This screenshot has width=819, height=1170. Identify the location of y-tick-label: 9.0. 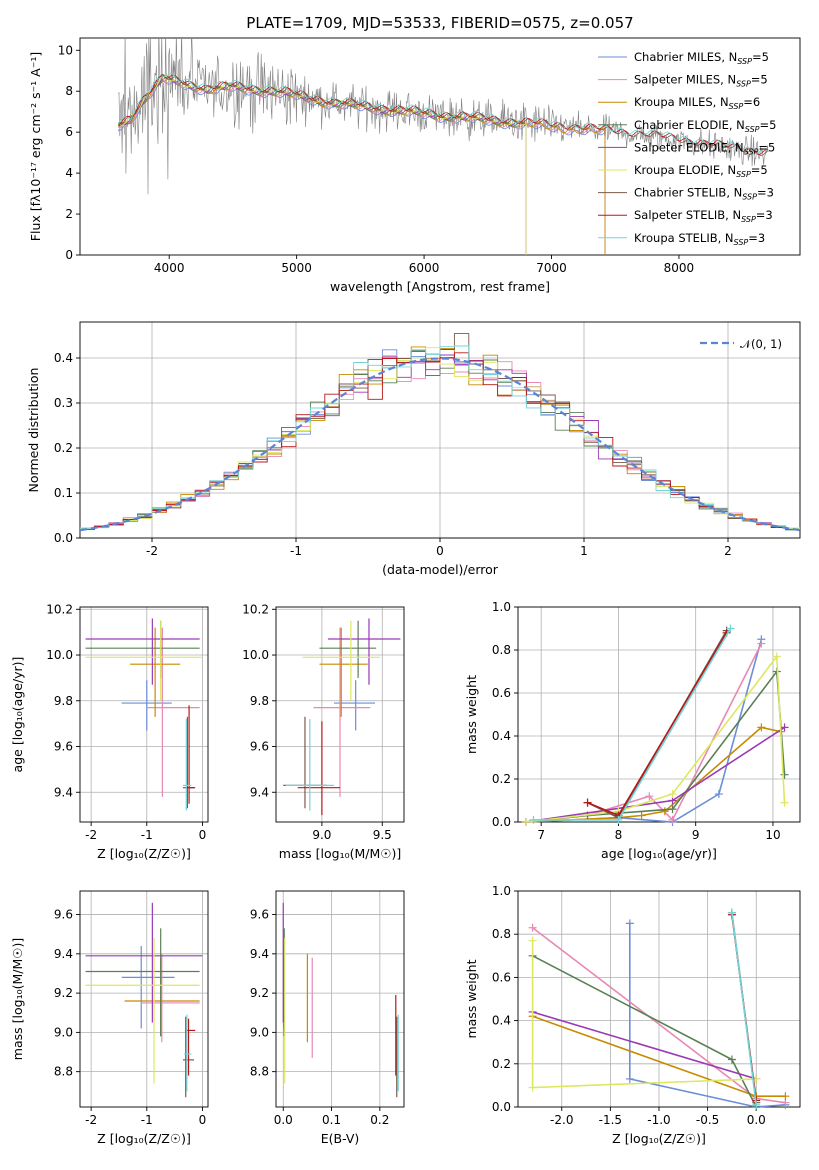
(63, 1032).